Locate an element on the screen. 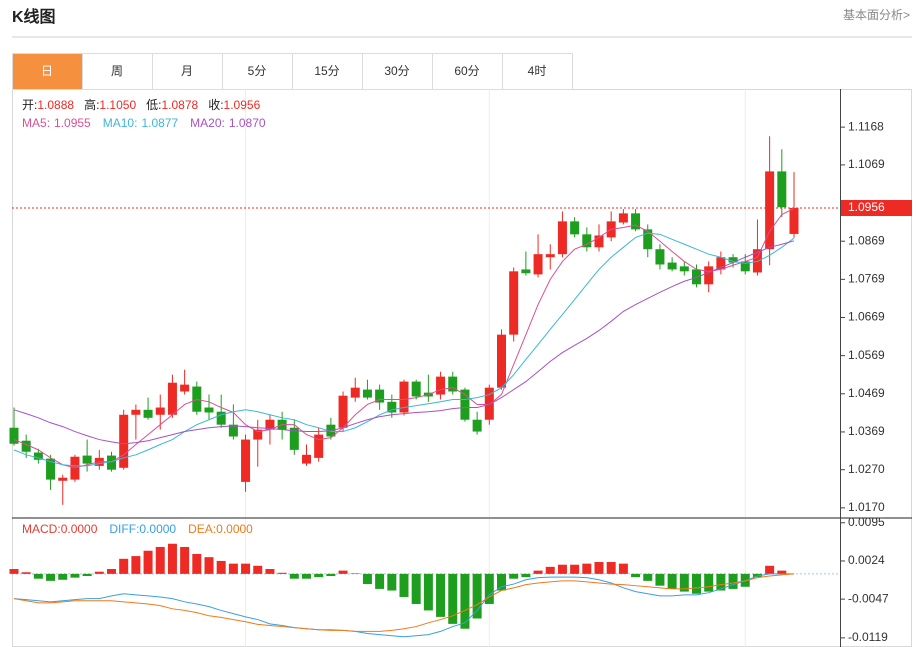 This screenshot has height=647, width=917. y-tick-label: 1.0270 is located at coordinates (866, 469).